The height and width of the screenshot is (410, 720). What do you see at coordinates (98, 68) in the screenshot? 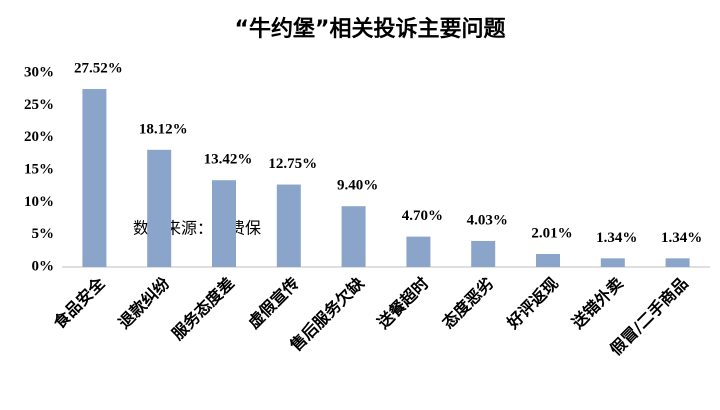
I see `value-label: 27.52%` at bounding box center [98, 68].